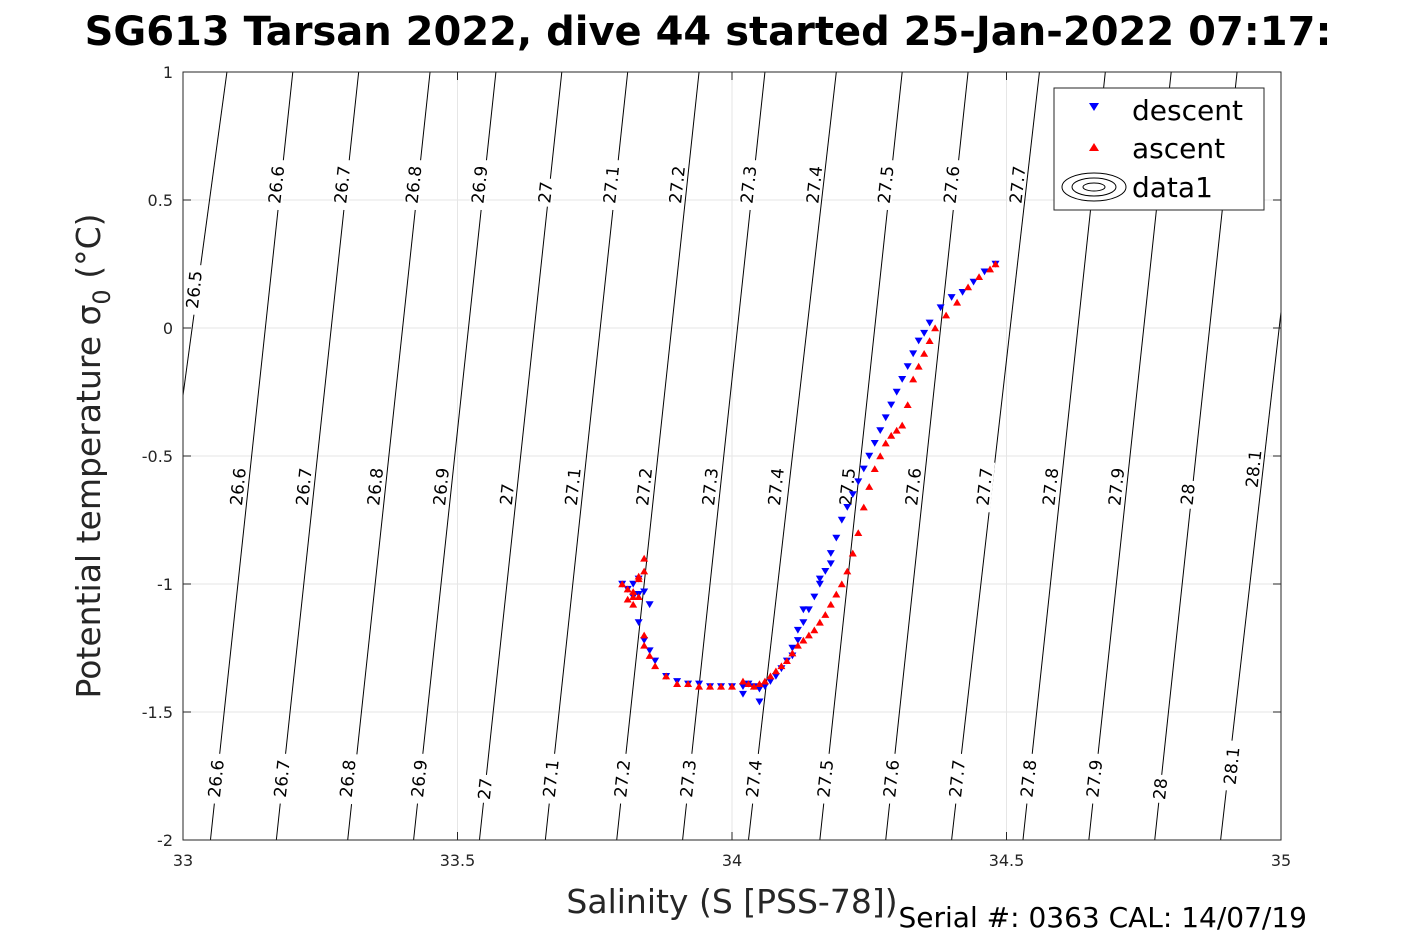  What do you see at coordinates (732, 860) in the screenshot?
I see `x-tick-label: 34` at bounding box center [732, 860].